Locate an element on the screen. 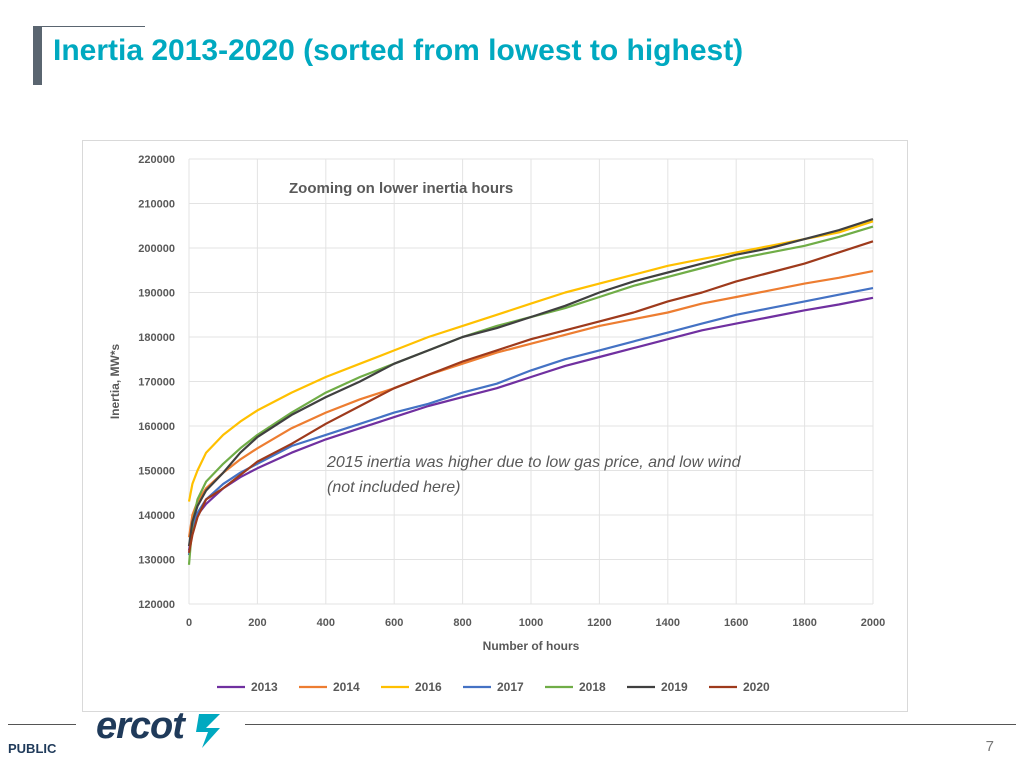 The height and width of the screenshot is (768, 1024). chart-title: Zooming on lower inertia hours is located at coordinates (401, 188).